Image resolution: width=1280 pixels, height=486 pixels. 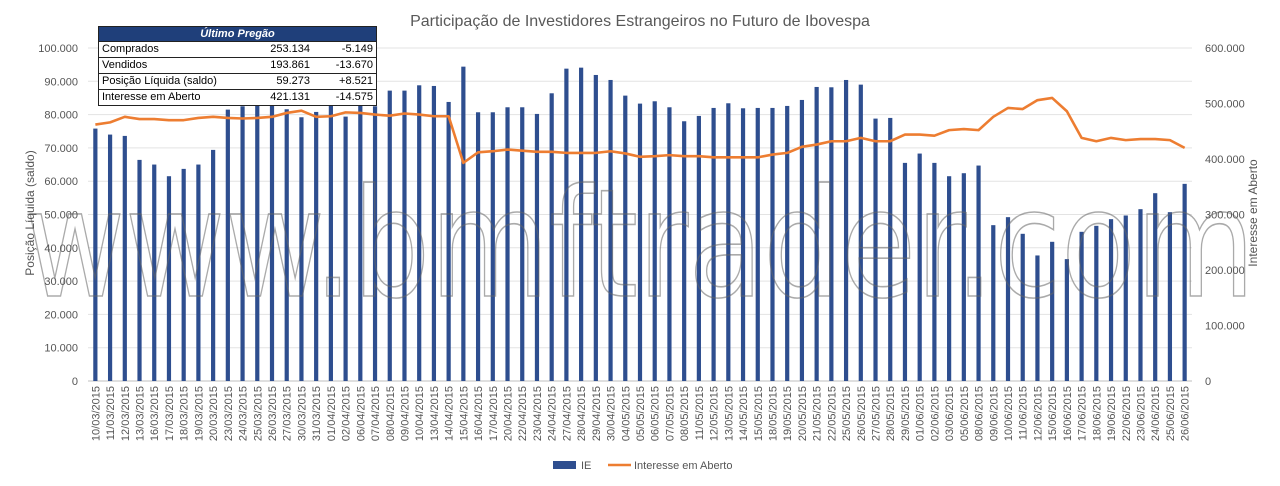 What do you see at coordinates (244, 413) in the screenshot?
I see `x-tick-label: 24/03/2015` at bounding box center [244, 413].